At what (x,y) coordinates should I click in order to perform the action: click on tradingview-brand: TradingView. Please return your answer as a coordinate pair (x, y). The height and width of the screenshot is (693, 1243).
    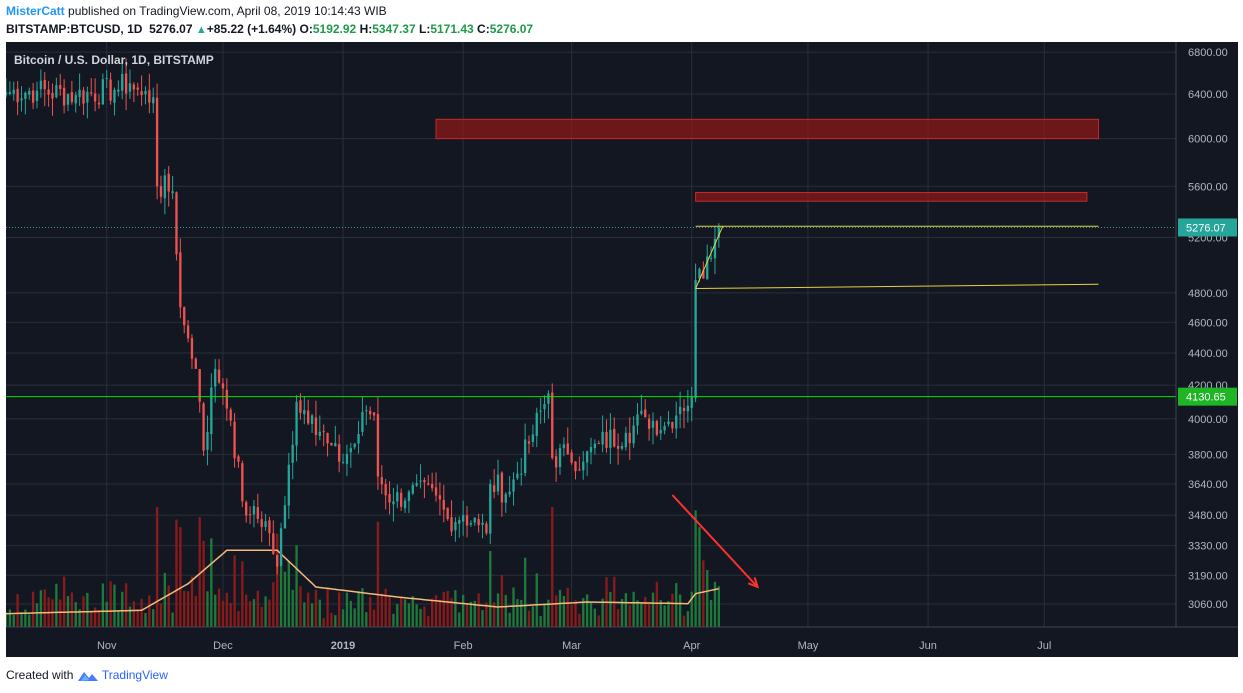
    Looking at the image, I should click on (134, 675).